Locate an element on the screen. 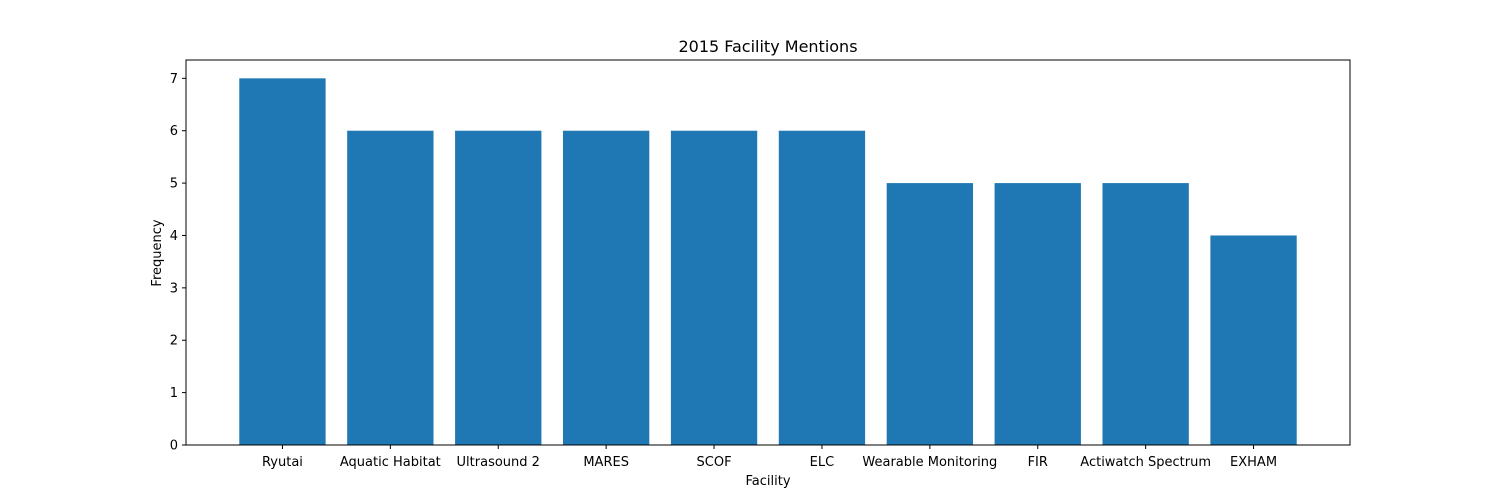  bar-elc is located at coordinates (822, 287).